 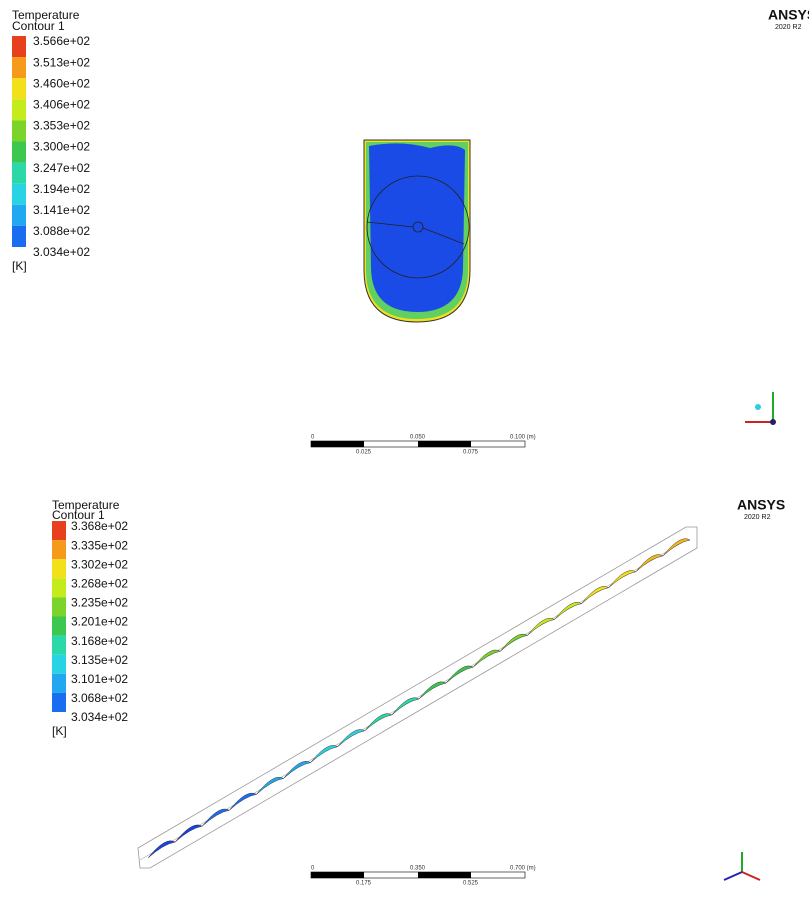 What do you see at coordinates (99, 660) in the screenshot?
I see `legend-label: 3.135e+02` at bounding box center [99, 660].